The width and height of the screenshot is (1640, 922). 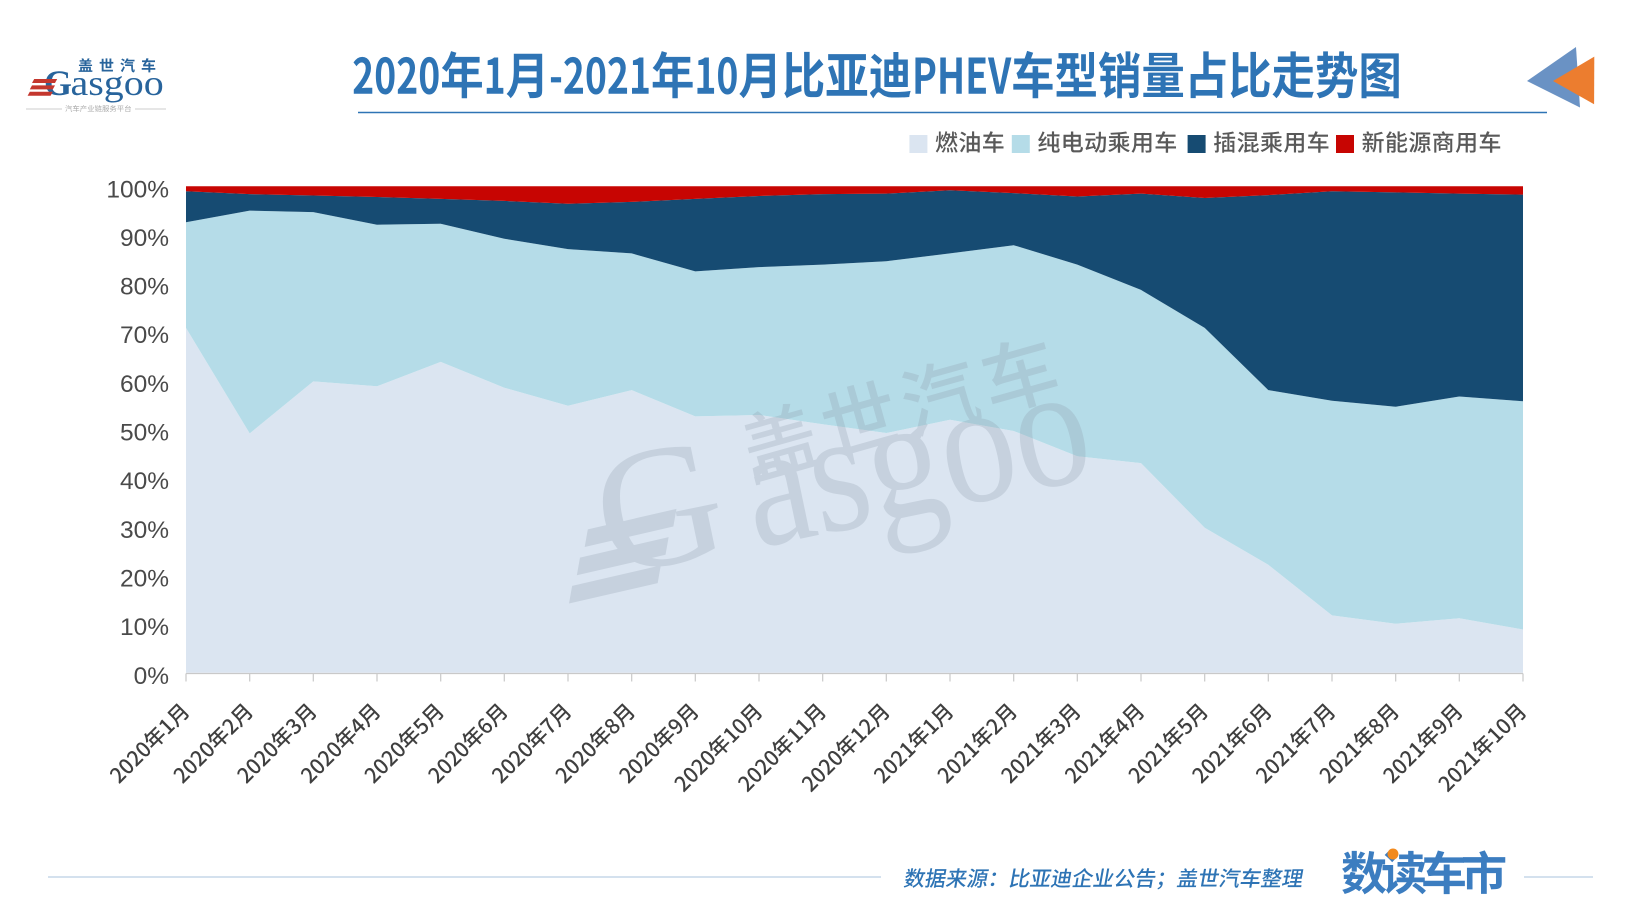 I want to click on svg-text: 30%, so click(x=144, y=530).